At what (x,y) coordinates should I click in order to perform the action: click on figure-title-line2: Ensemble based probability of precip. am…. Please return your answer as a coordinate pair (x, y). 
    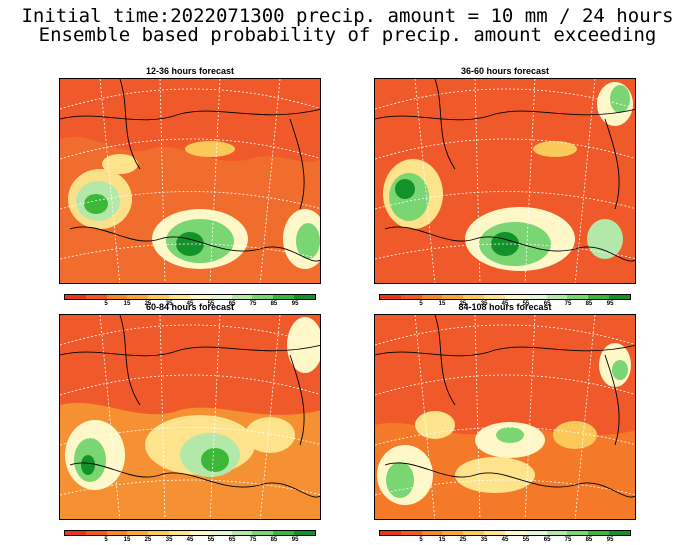
    Looking at the image, I should click on (347, 35).